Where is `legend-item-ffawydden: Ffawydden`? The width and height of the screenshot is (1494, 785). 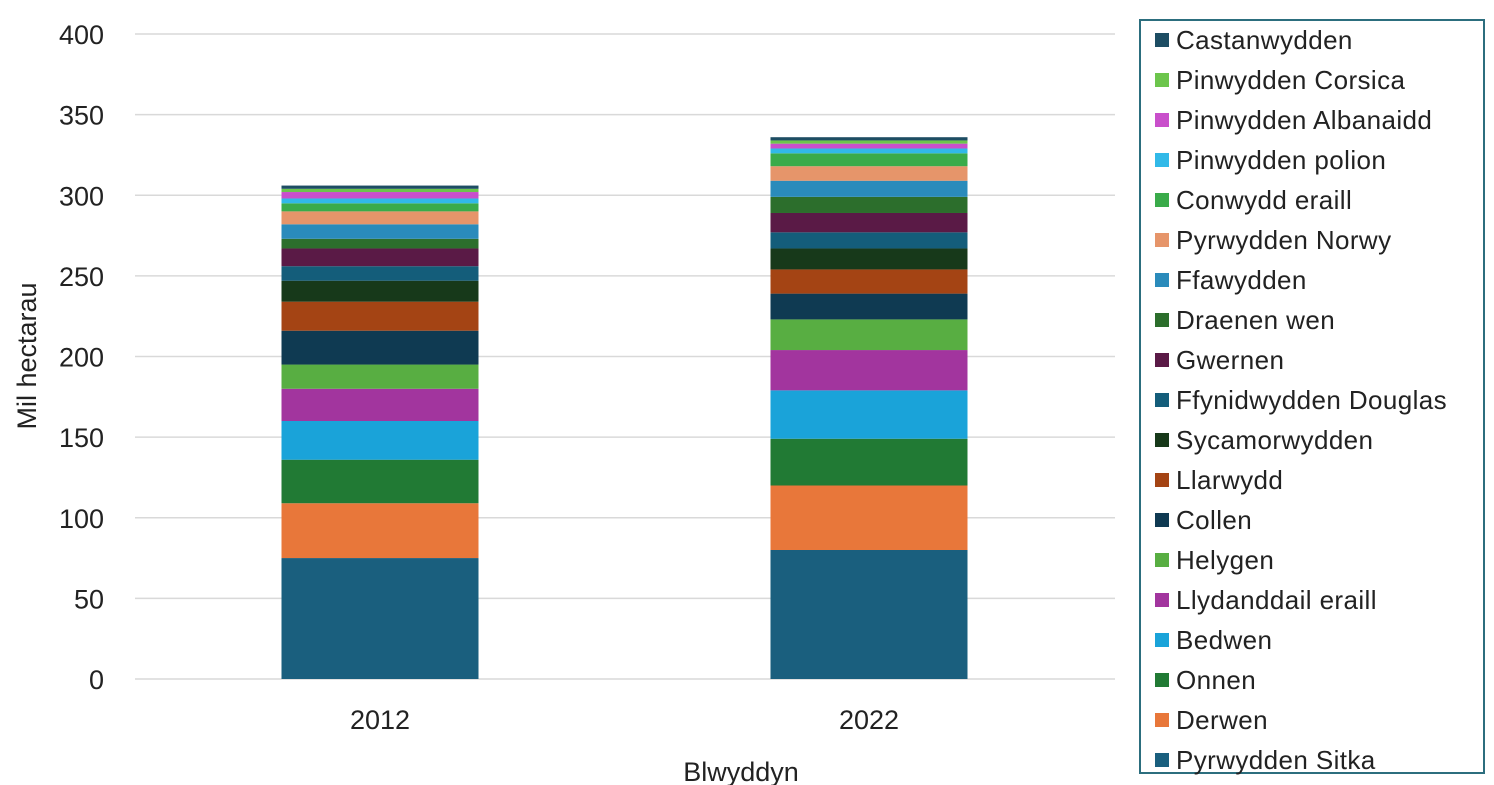
legend-item-ffawydden: Ffawydden is located at coordinates (1231, 280).